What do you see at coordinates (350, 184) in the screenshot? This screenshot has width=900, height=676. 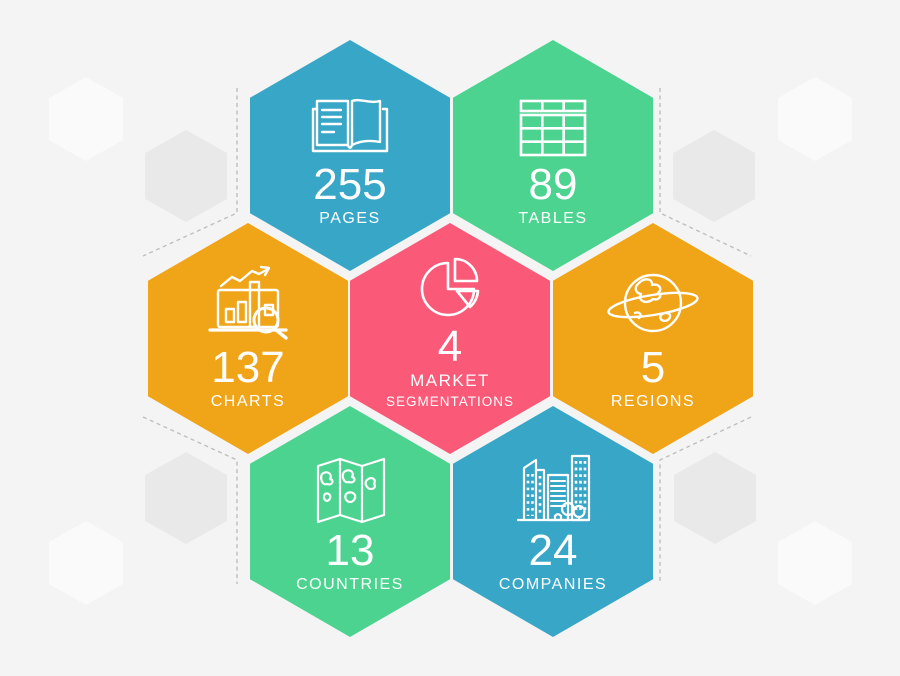 I see `stat-value: 255` at bounding box center [350, 184].